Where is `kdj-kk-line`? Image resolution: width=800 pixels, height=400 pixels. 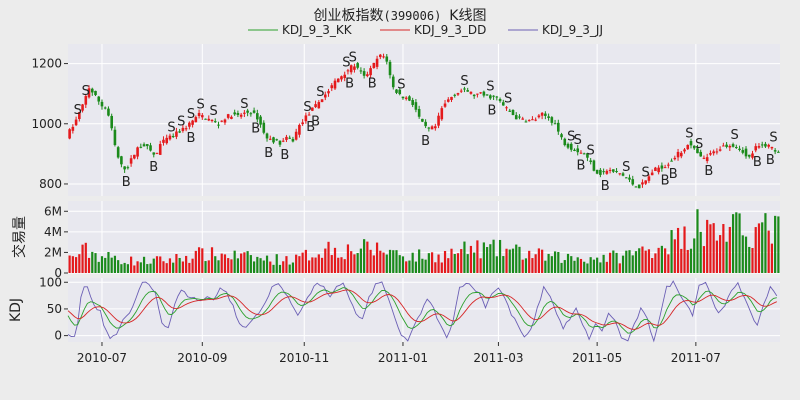 kdj-kk-line is located at coordinates (422, 310).